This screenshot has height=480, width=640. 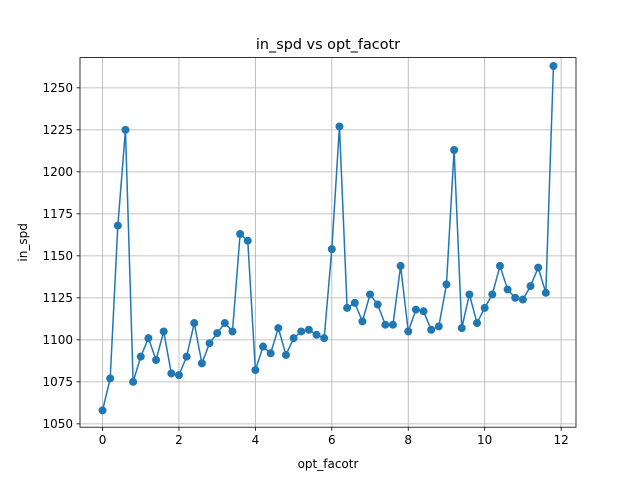 I want to click on y-axis-label: in_spd, so click(x=23, y=242).